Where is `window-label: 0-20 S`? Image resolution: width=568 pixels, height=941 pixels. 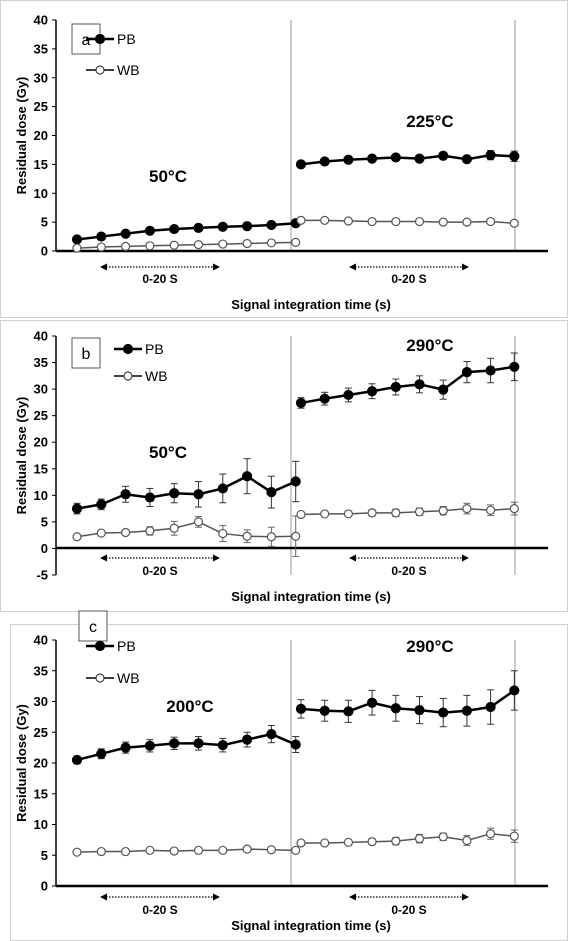
window-label: 0-20 S is located at coordinates (408, 279).